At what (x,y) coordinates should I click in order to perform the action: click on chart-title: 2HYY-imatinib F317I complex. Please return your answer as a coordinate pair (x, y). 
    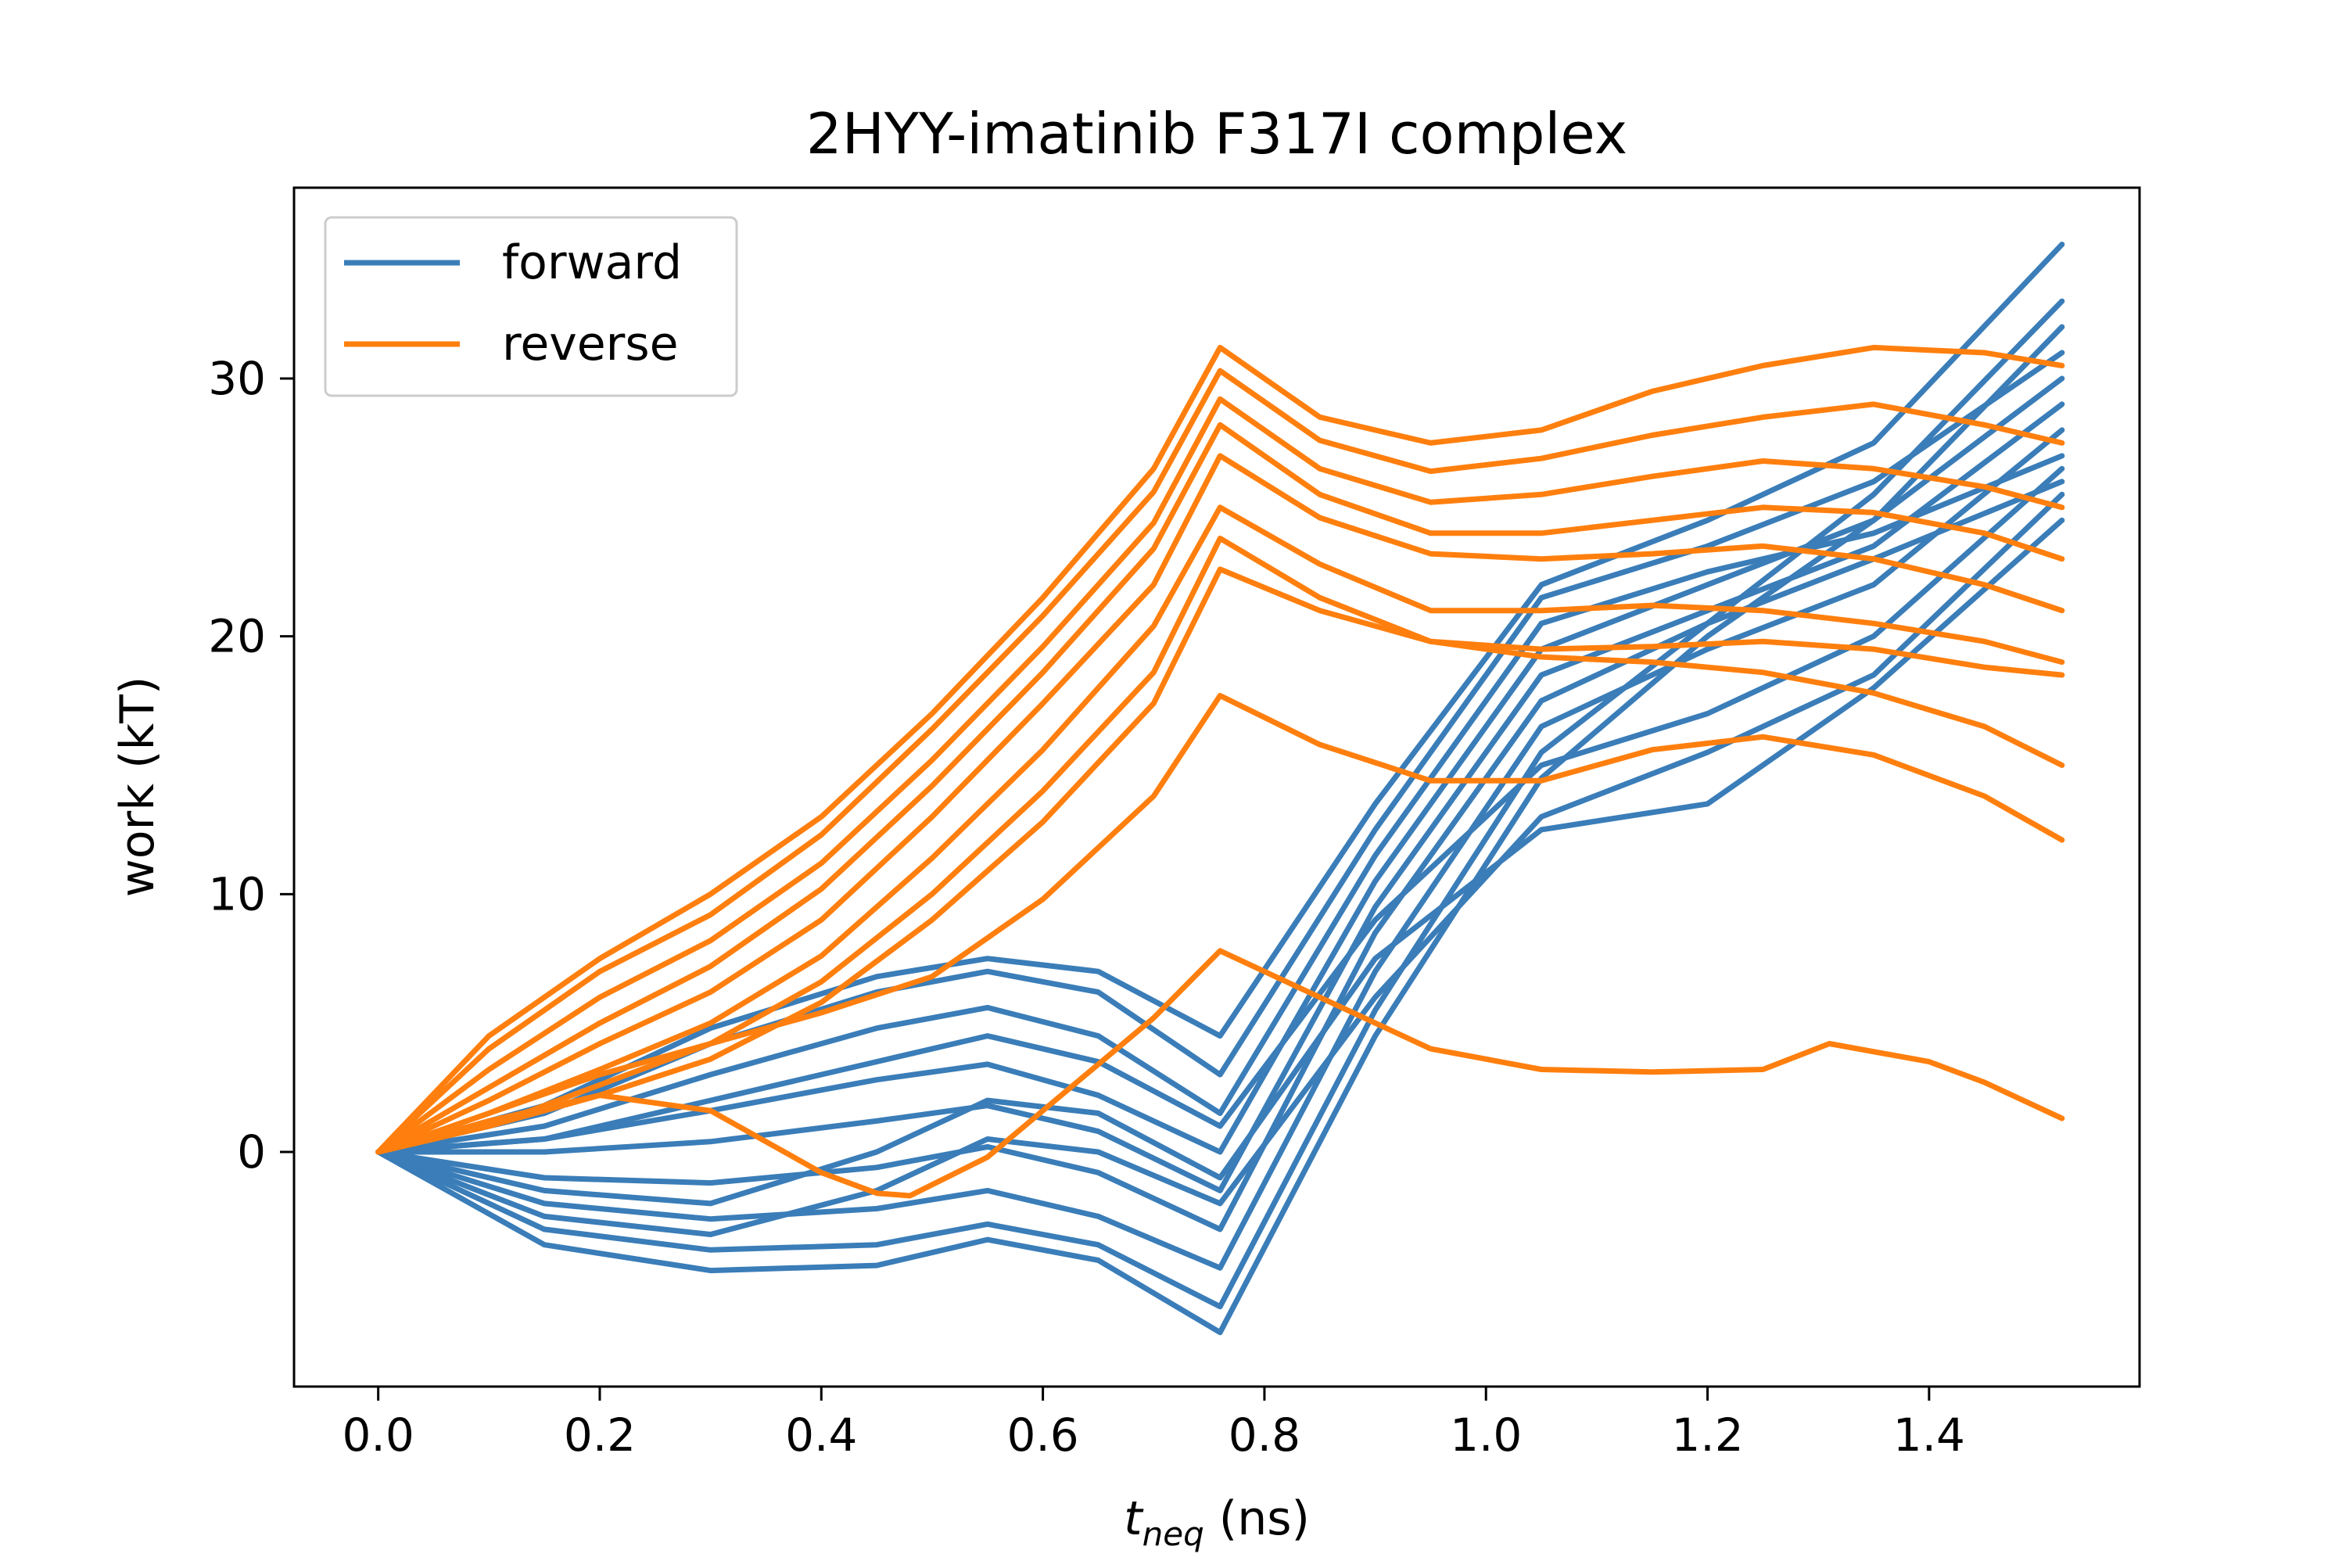
    Looking at the image, I should click on (1216, 134).